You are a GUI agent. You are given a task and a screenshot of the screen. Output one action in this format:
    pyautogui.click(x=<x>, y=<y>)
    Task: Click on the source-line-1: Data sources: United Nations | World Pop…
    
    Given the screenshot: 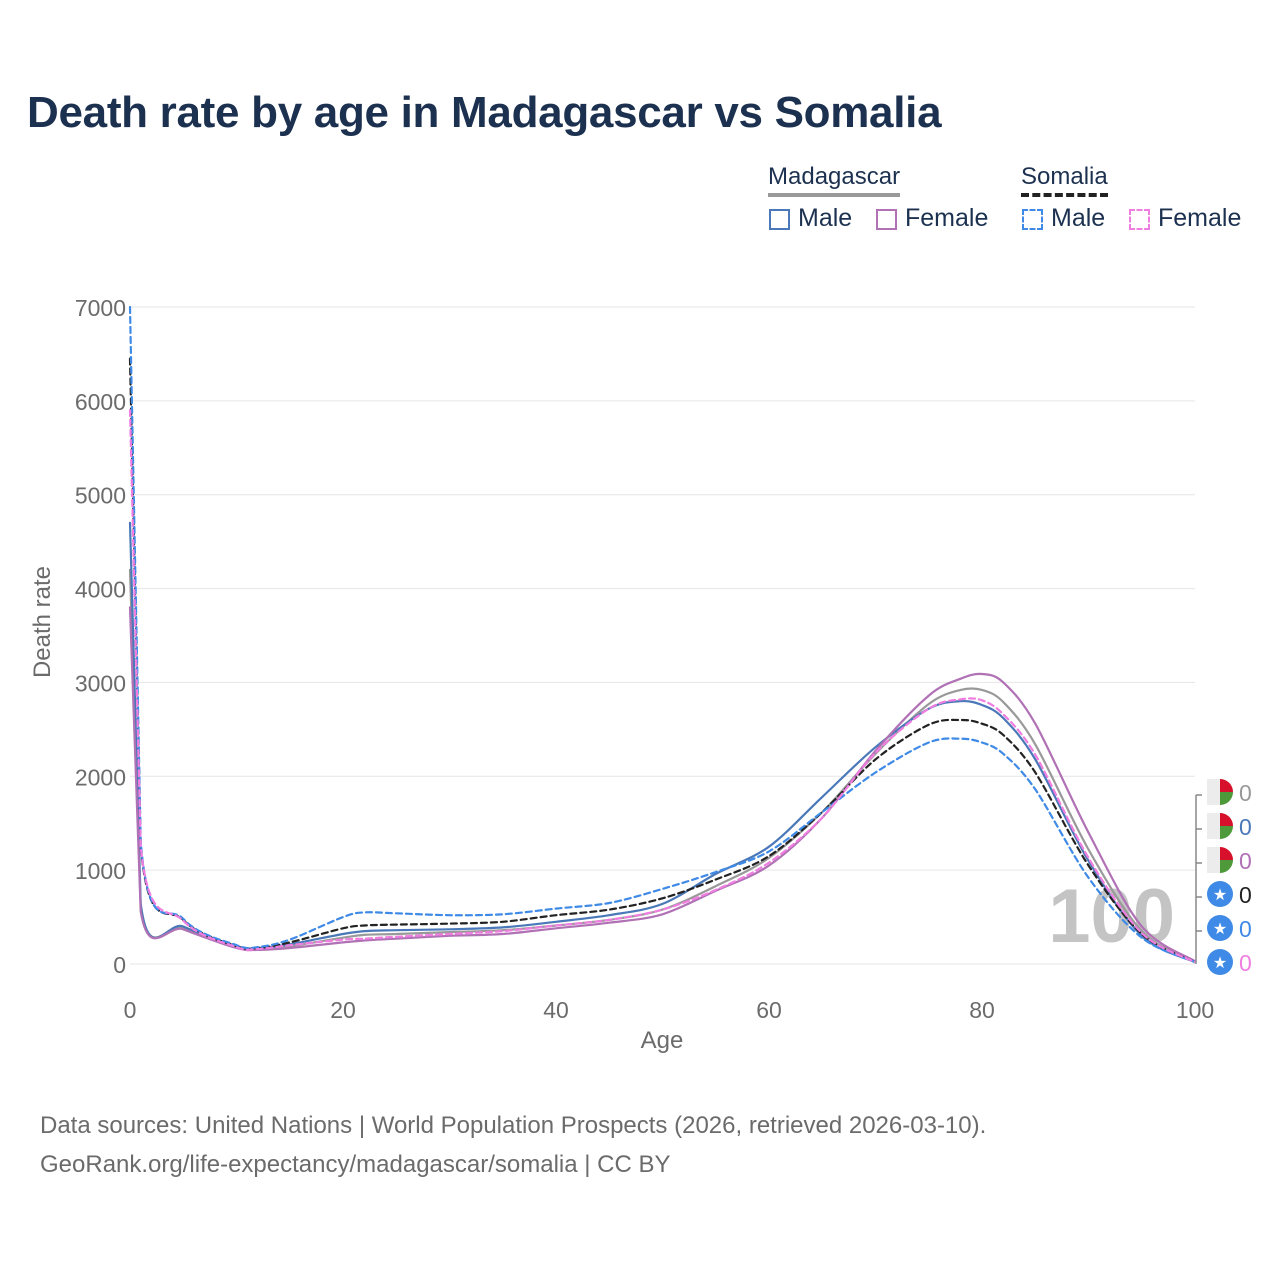 What is the action you would take?
    pyautogui.click(x=513, y=1125)
    